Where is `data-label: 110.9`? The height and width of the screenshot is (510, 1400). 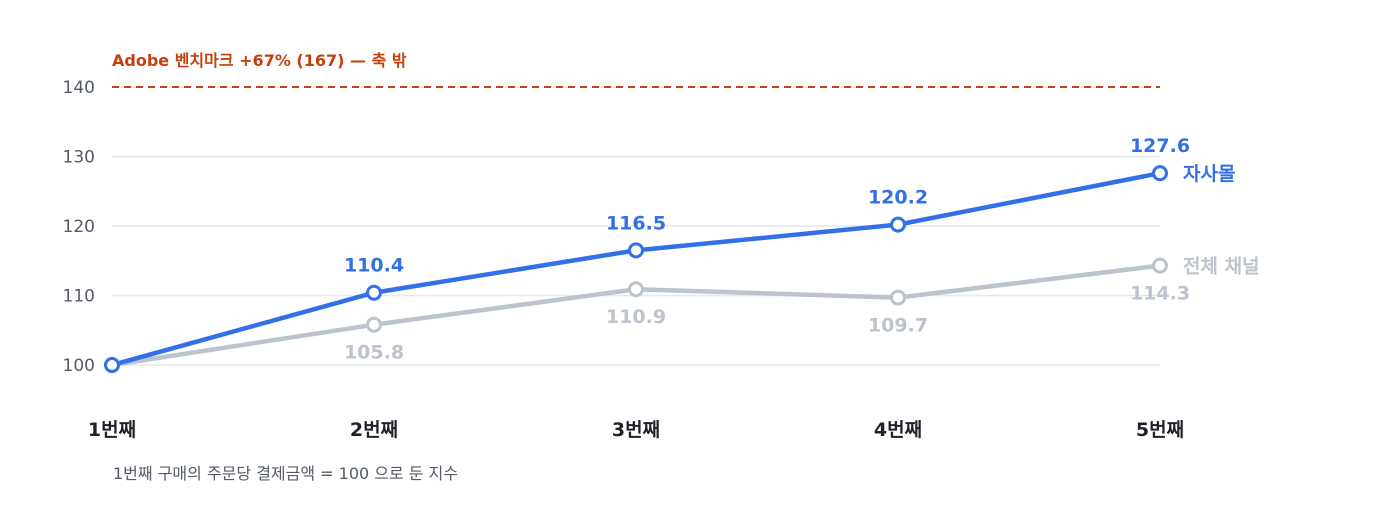
data-label: 110.9 is located at coordinates (636, 317).